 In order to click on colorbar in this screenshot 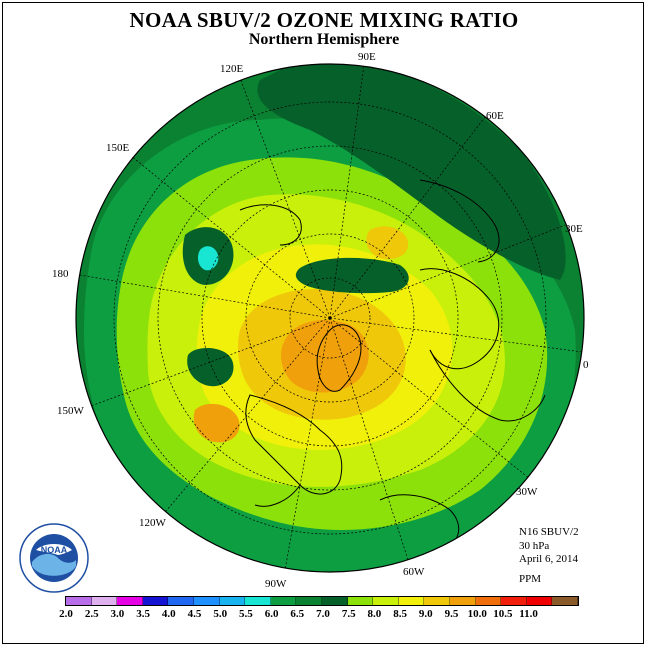, I will do `click(322, 601)`.